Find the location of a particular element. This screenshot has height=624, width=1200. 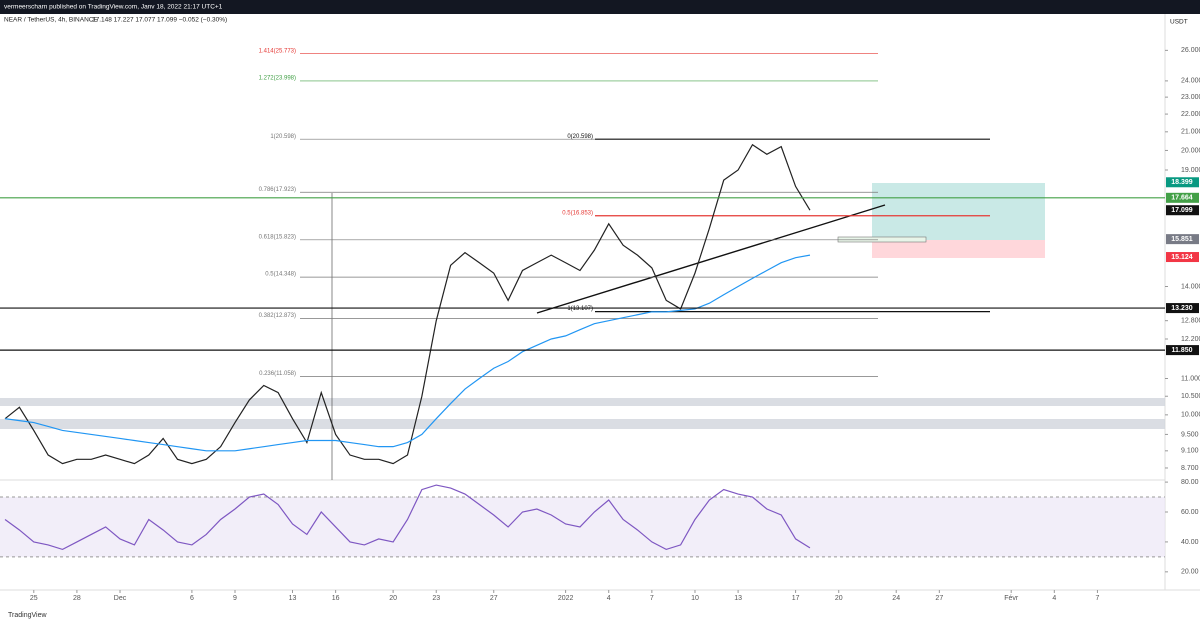

fib-label: 0.5(14.348) is located at coordinates (280, 275).